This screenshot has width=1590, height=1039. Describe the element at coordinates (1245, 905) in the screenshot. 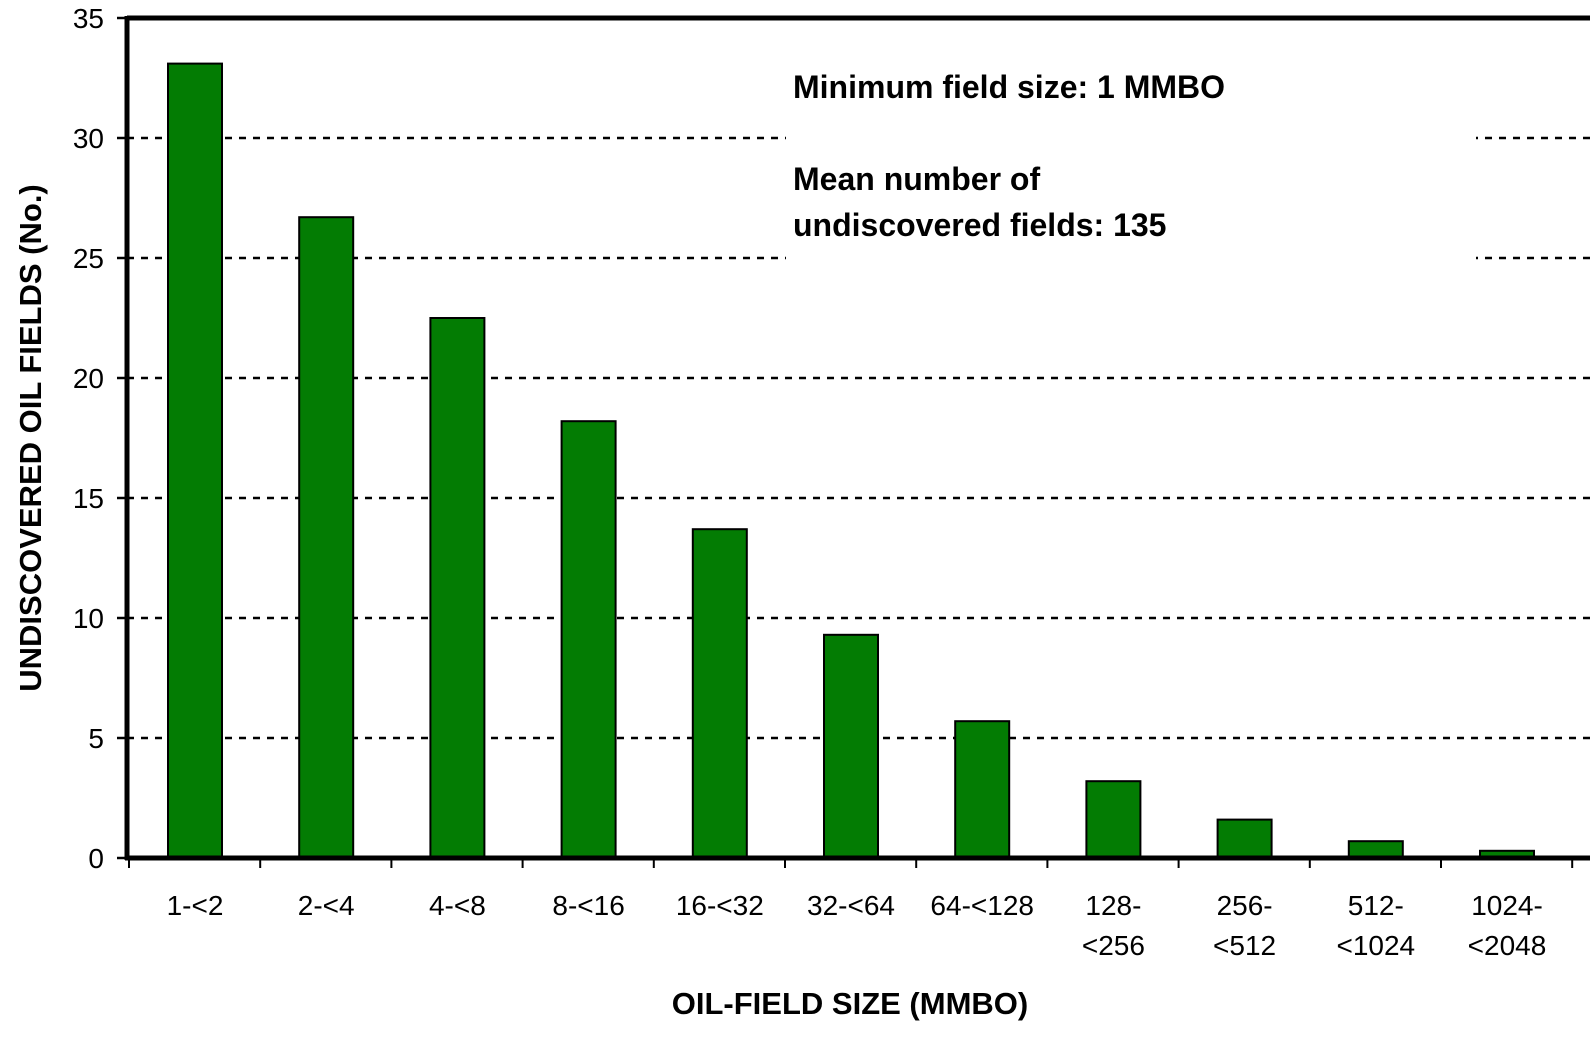

I see `x-tick-label-8-line-0: 256-` at that location.